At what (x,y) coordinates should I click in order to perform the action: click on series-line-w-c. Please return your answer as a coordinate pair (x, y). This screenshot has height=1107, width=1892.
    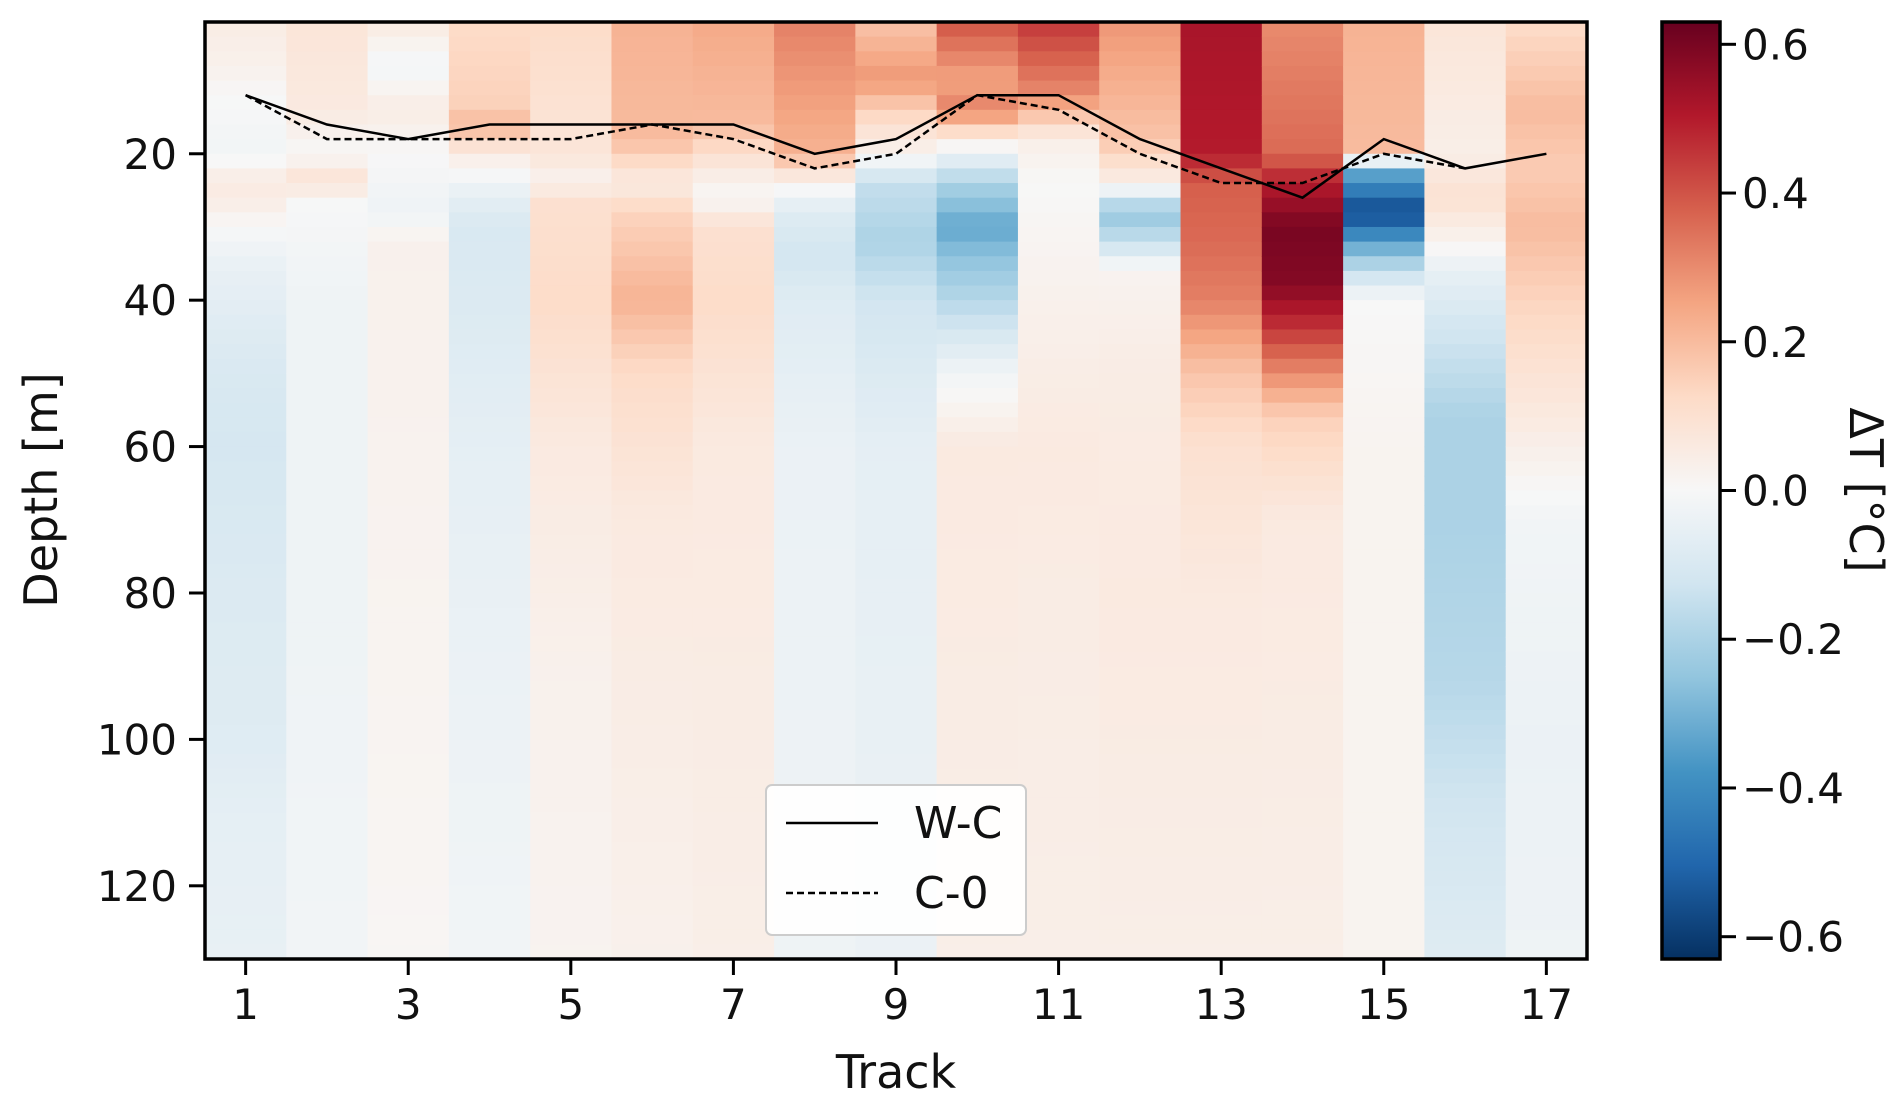
    Looking at the image, I should click on (896, 146).